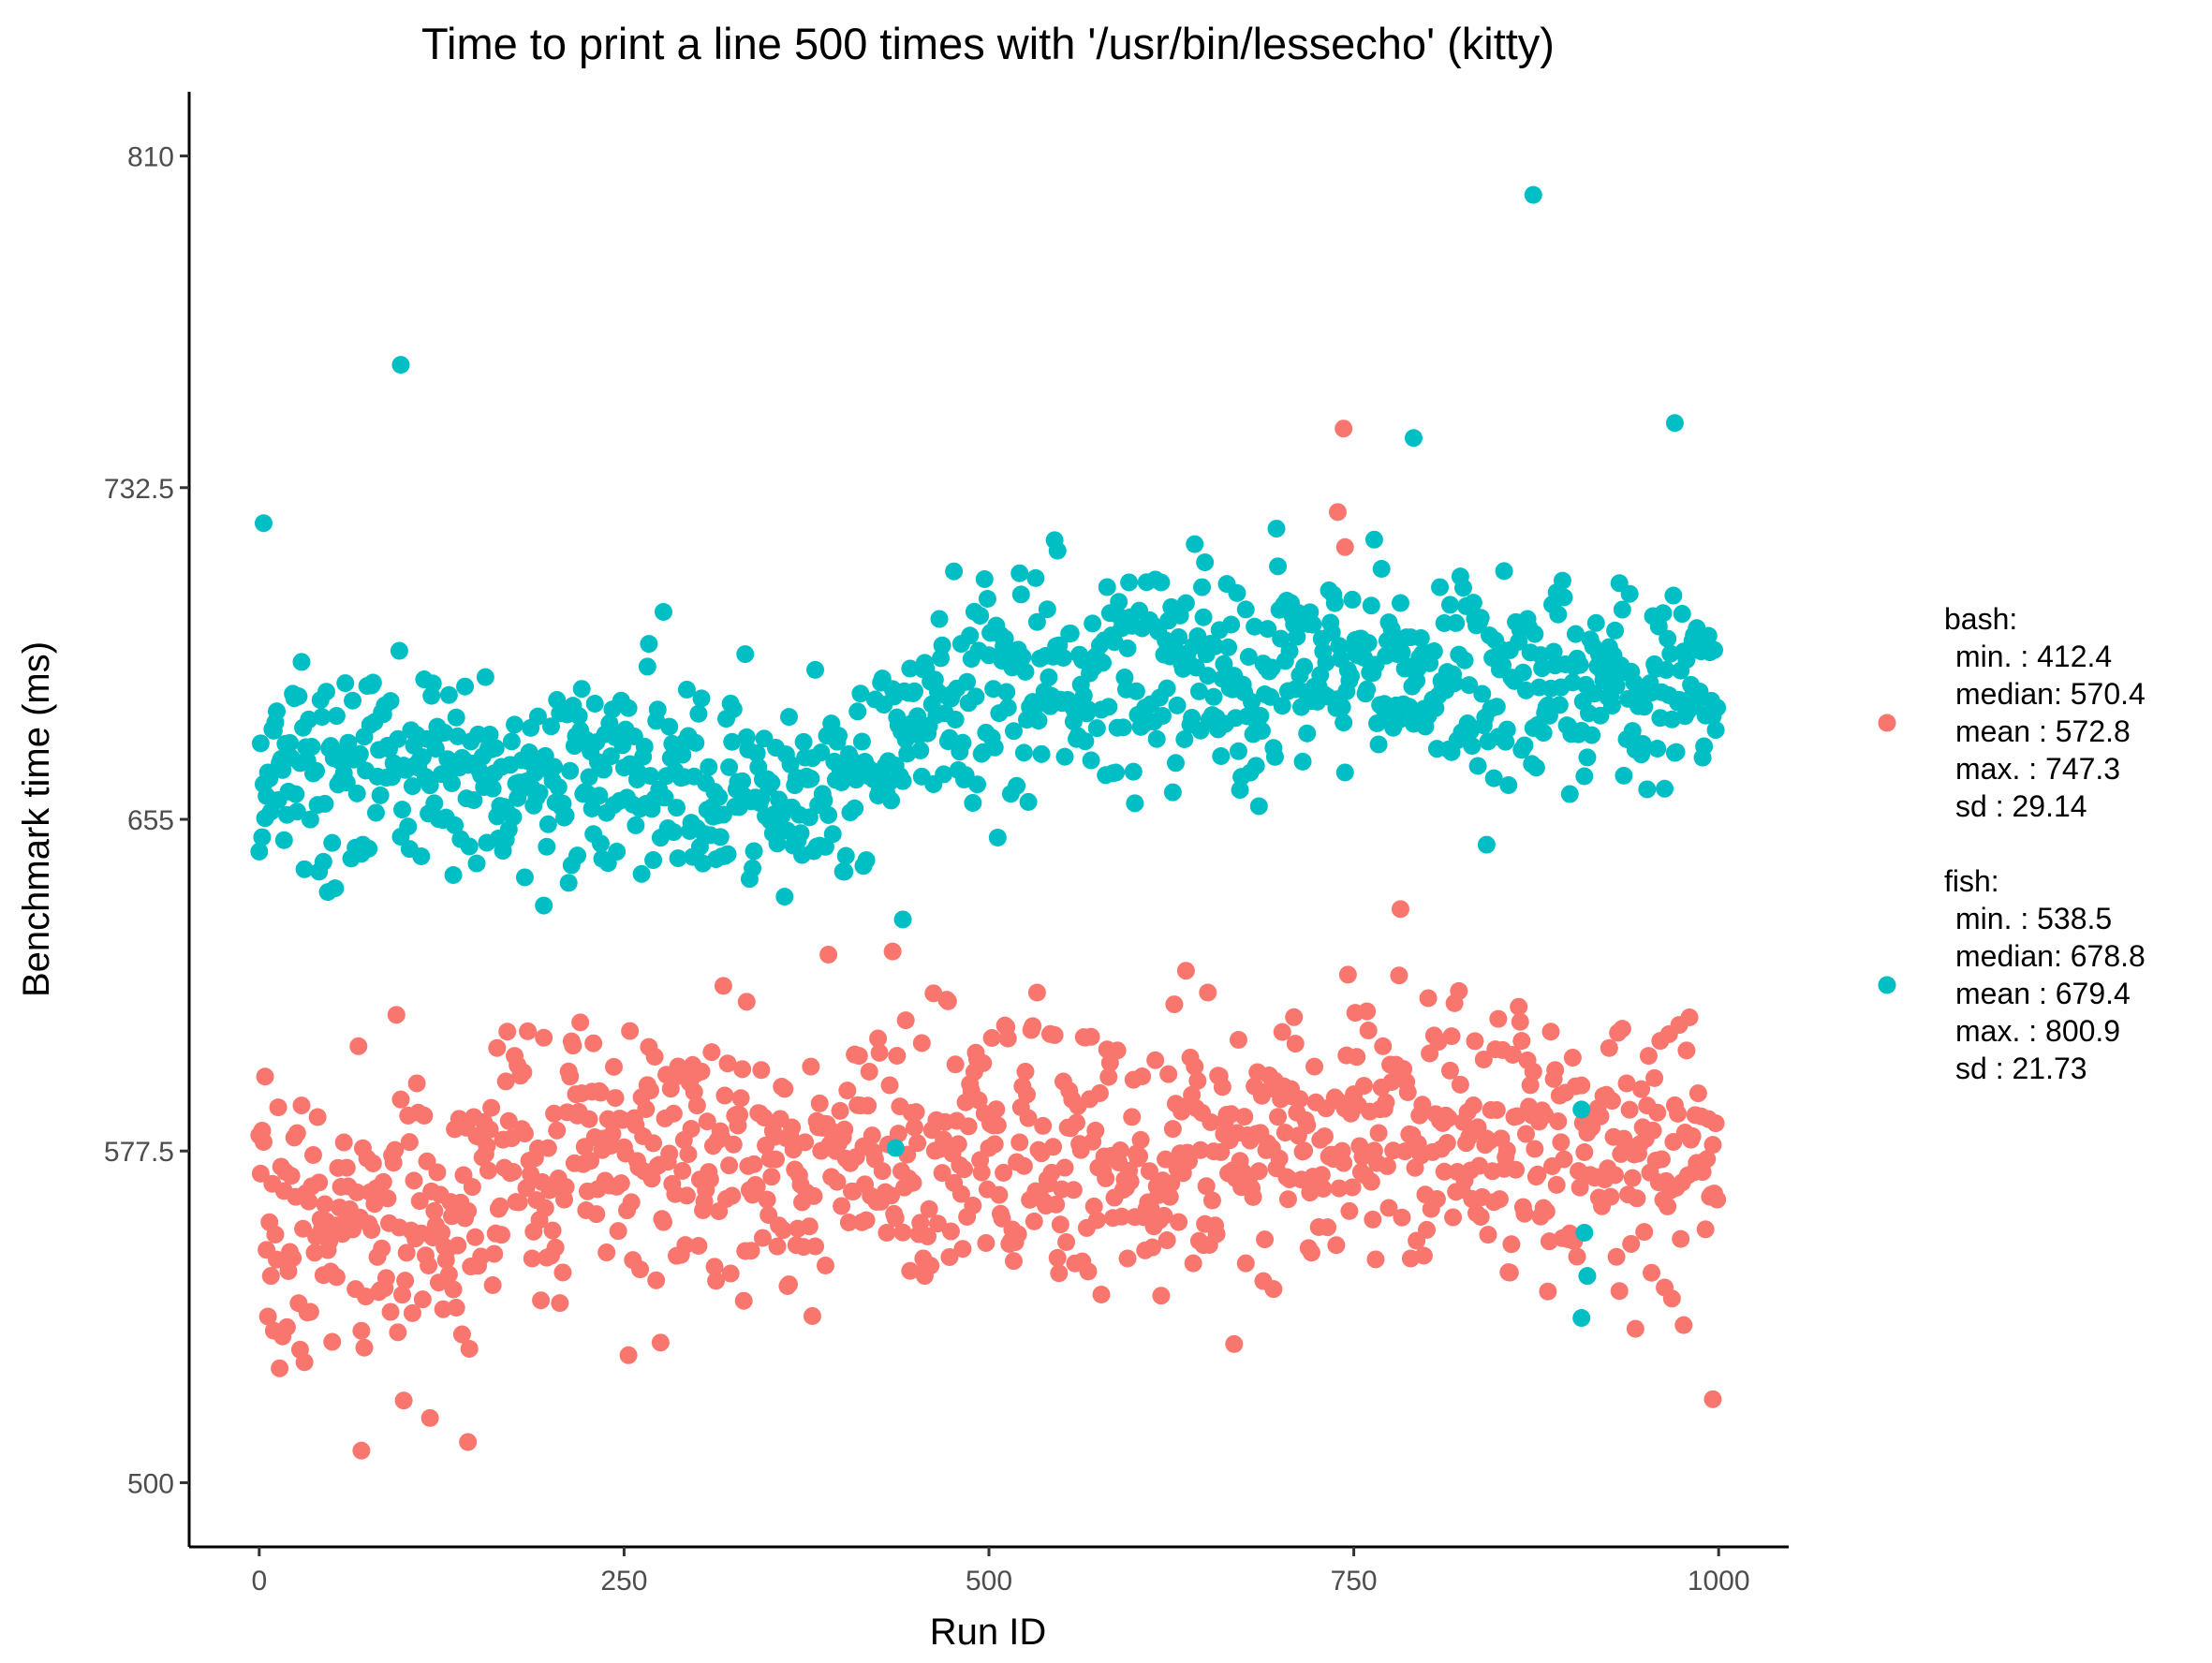 The height and width of the screenshot is (1663, 2212). Describe the element at coordinates (1719, 1581) in the screenshot. I see `x-tick-label: 1000` at that location.